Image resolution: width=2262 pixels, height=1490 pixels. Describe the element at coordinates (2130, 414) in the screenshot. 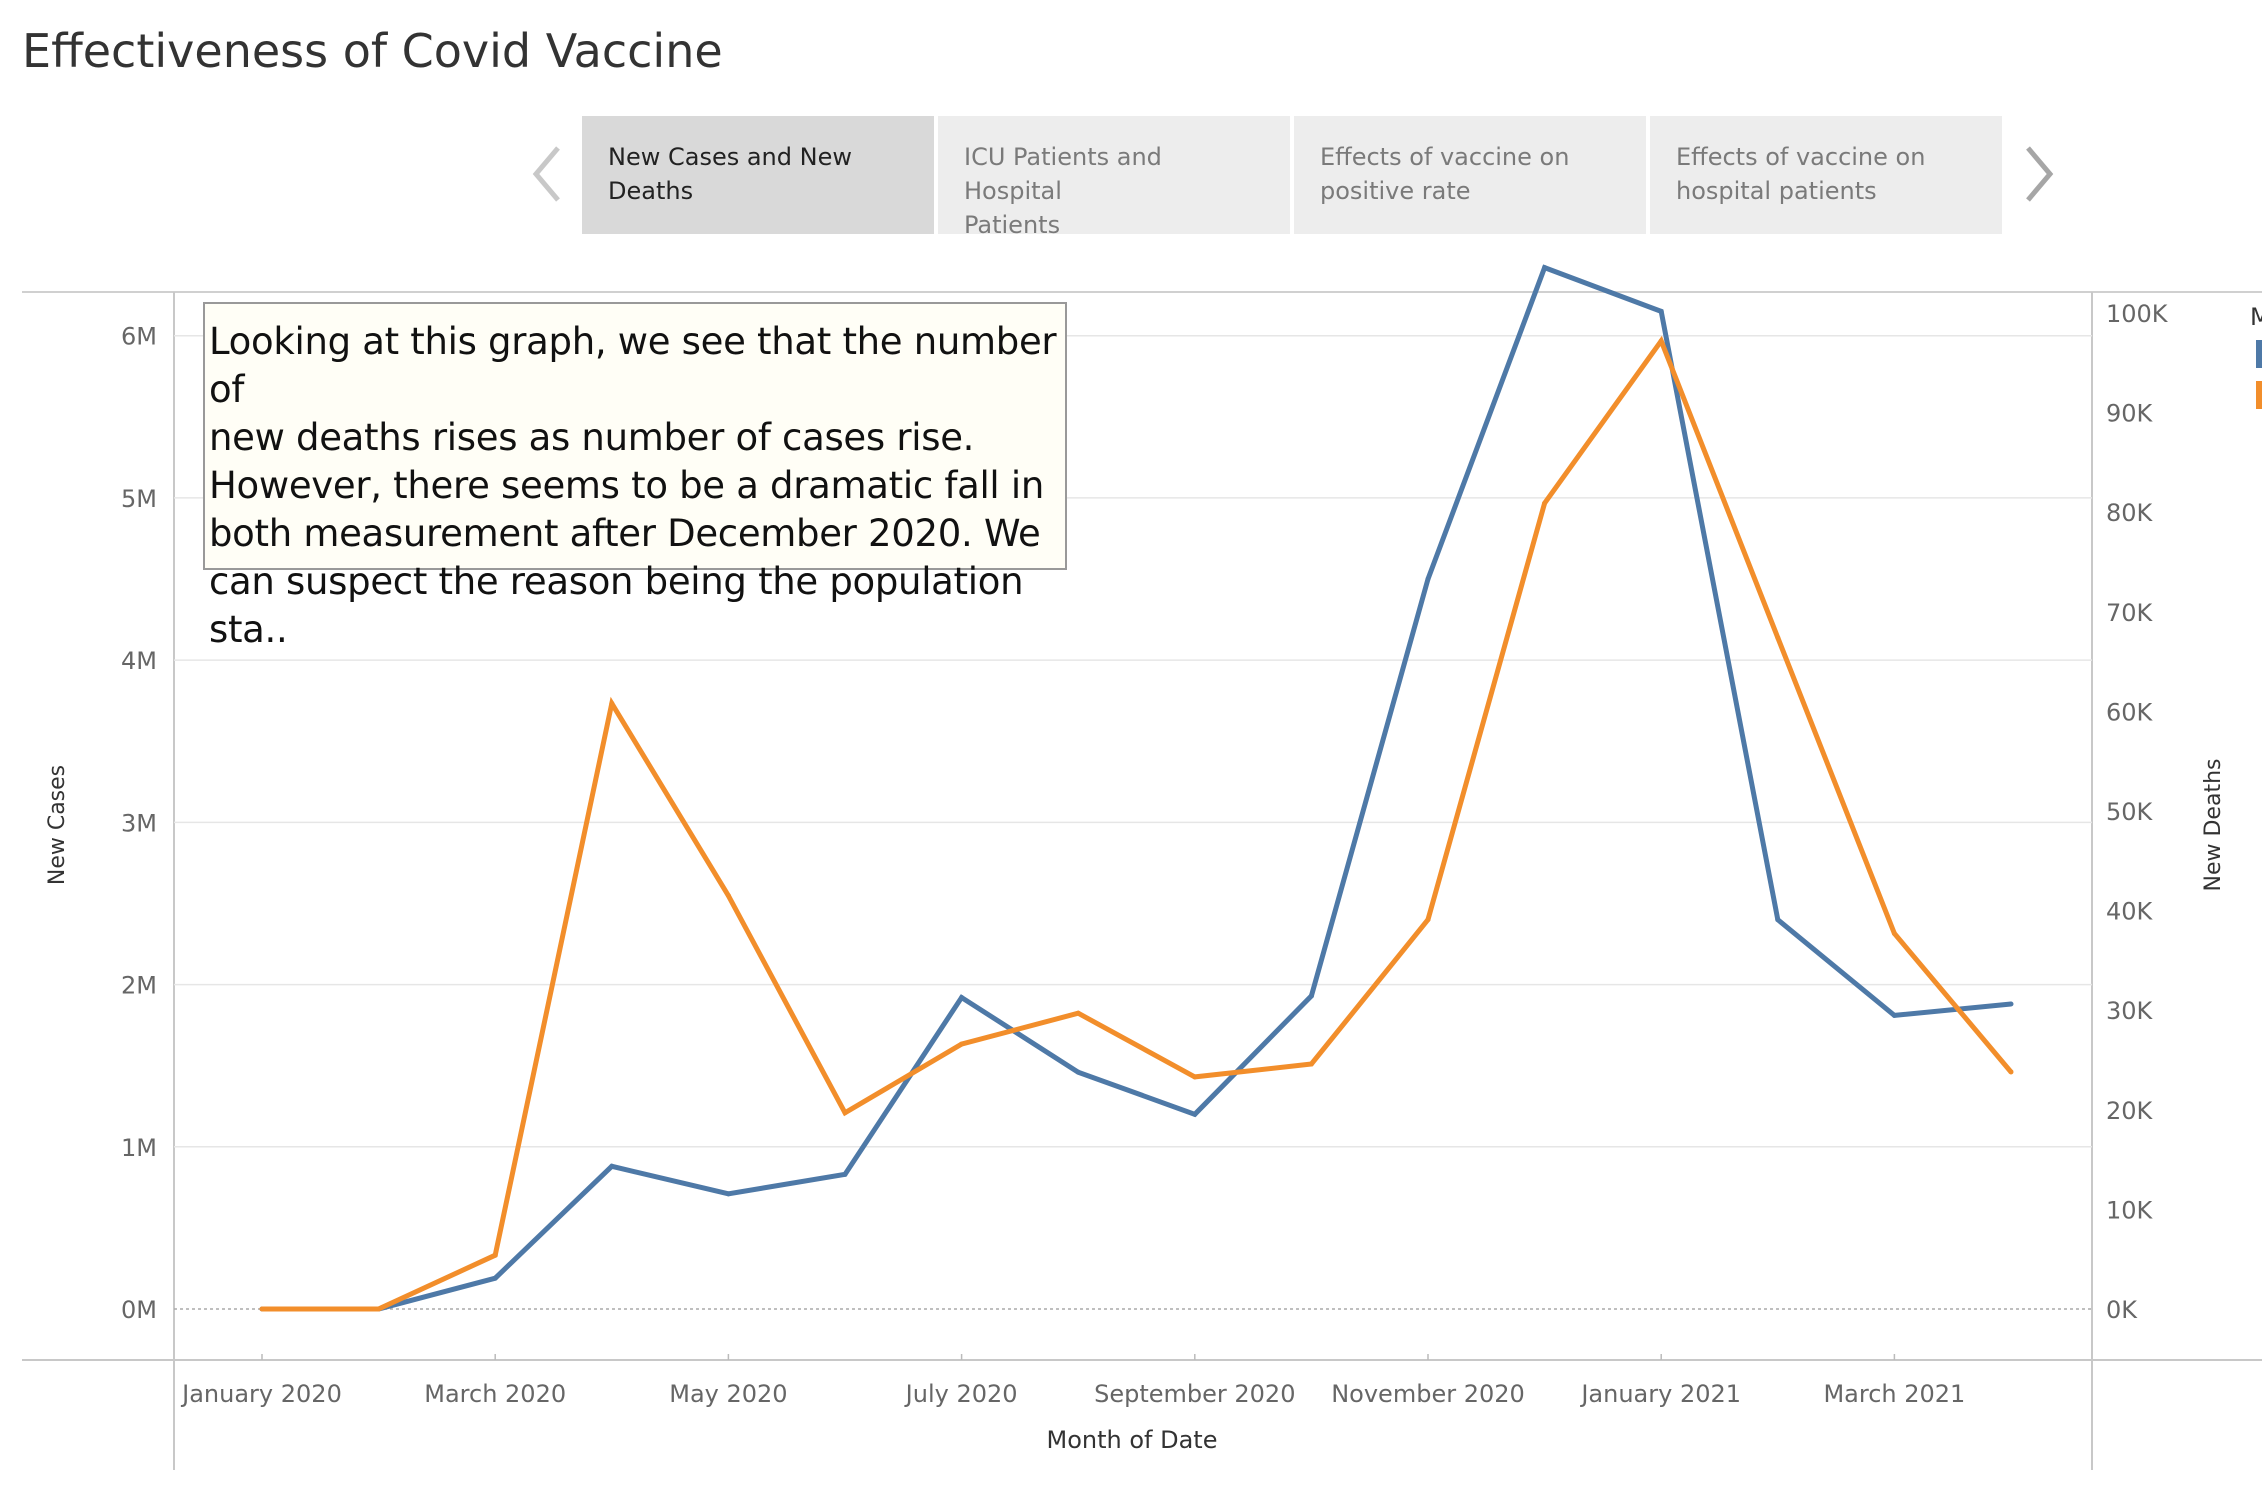

I see `y2-tick-label: 90K` at that location.